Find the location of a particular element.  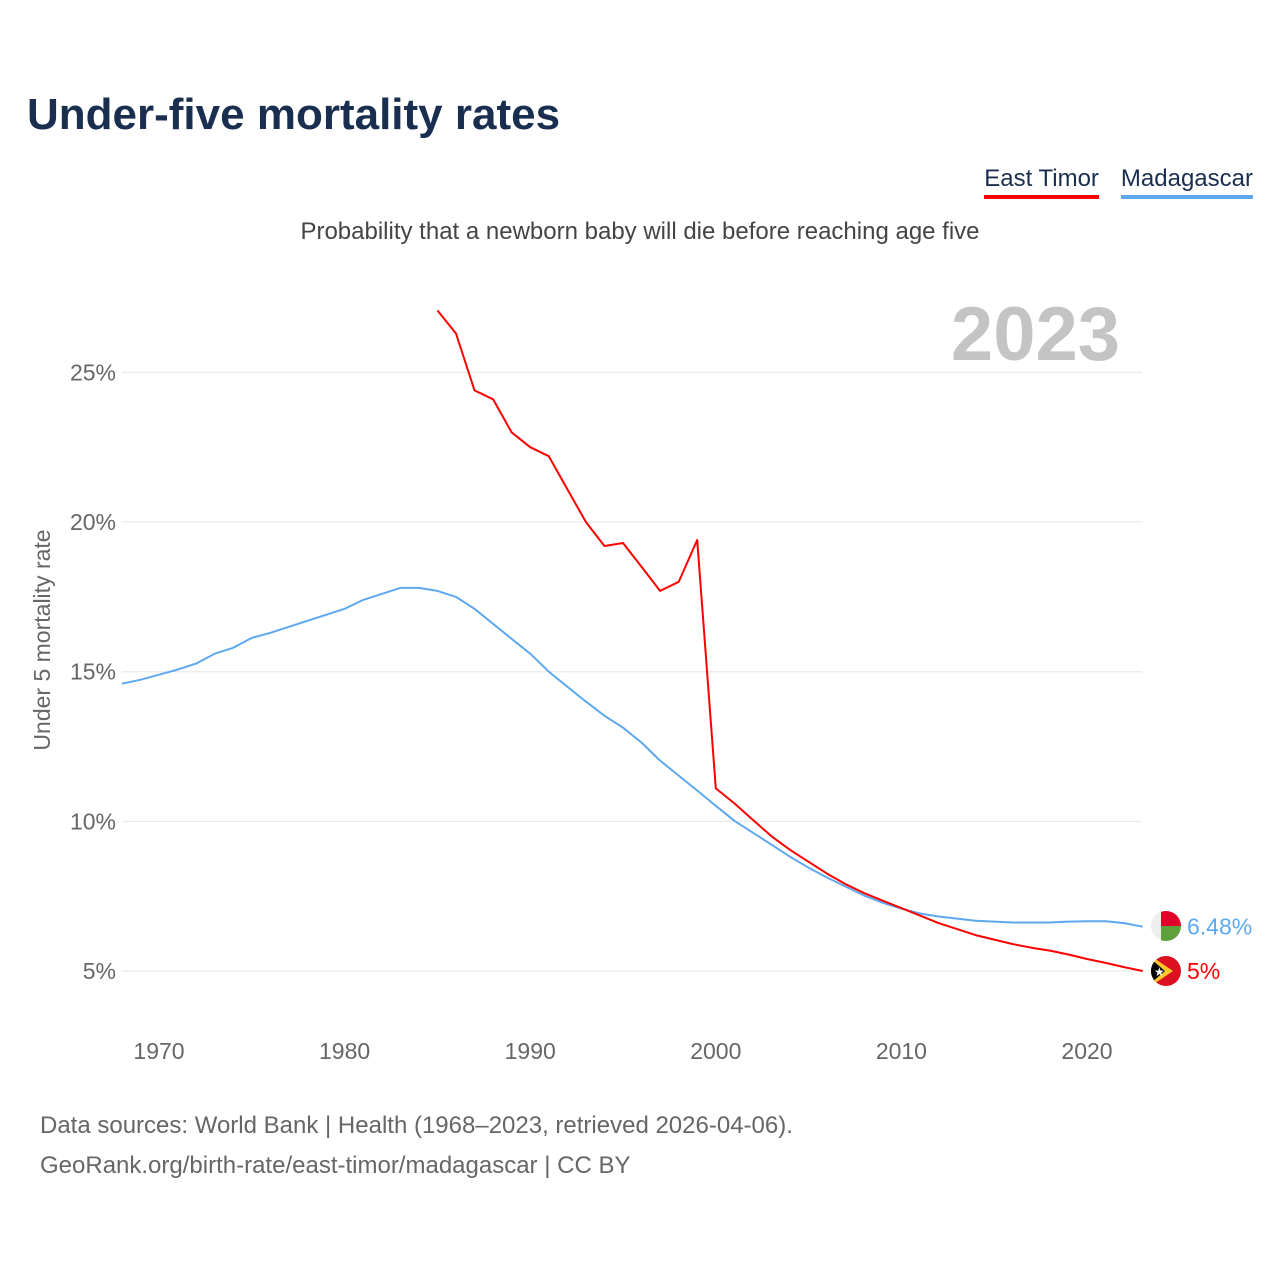

madagascar-flag-icon is located at coordinates (1166, 926).